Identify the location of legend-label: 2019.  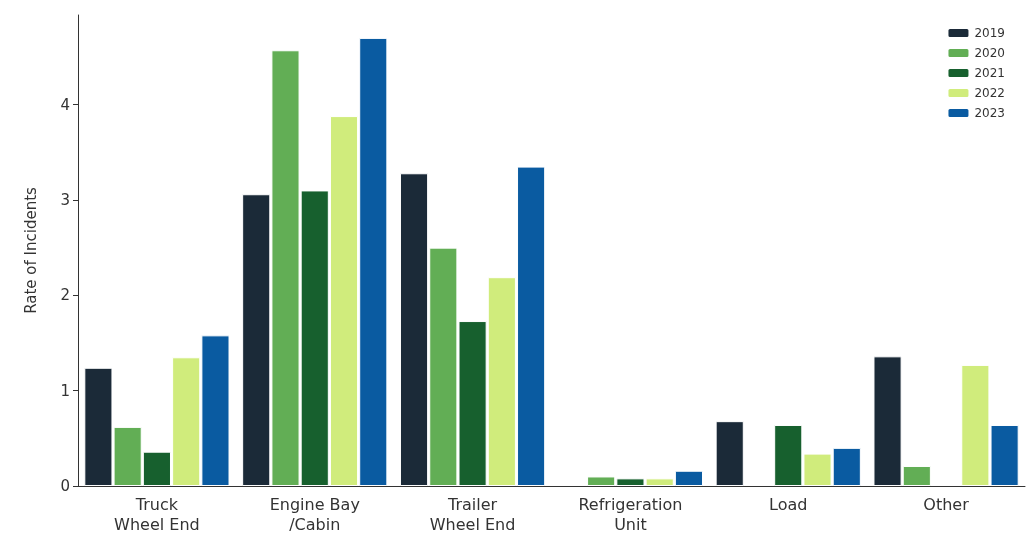
(990, 33).